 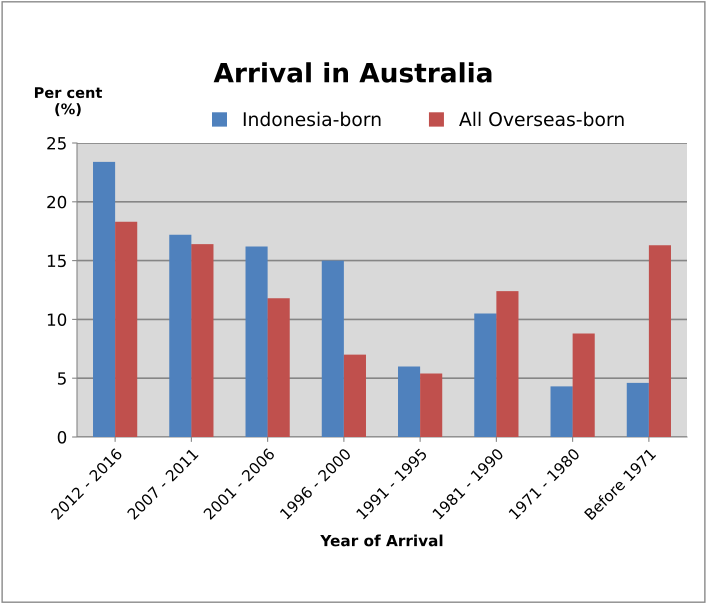 What do you see at coordinates (68, 101) in the screenshot?
I see `y-axis-title: Per cent (%)` at bounding box center [68, 101].